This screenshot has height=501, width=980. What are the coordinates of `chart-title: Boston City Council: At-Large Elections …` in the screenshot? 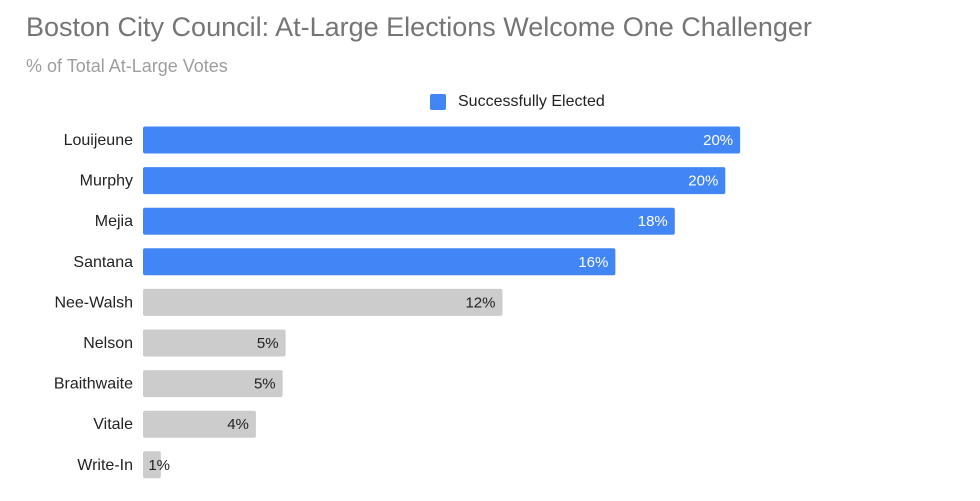 It's located at (419, 27).